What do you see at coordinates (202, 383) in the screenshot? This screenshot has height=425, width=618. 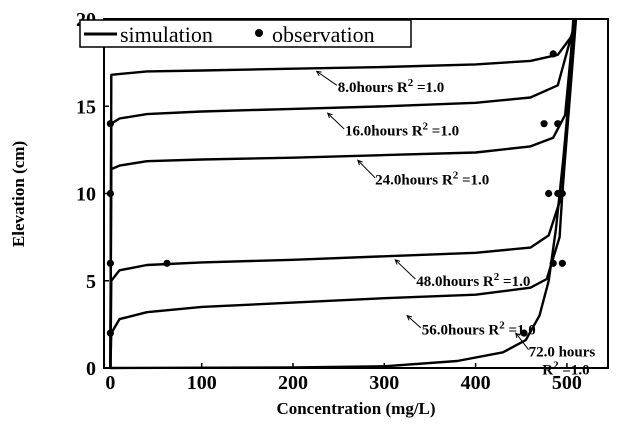 I see `x-tick-label: 100` at bounding box center [202, 383].